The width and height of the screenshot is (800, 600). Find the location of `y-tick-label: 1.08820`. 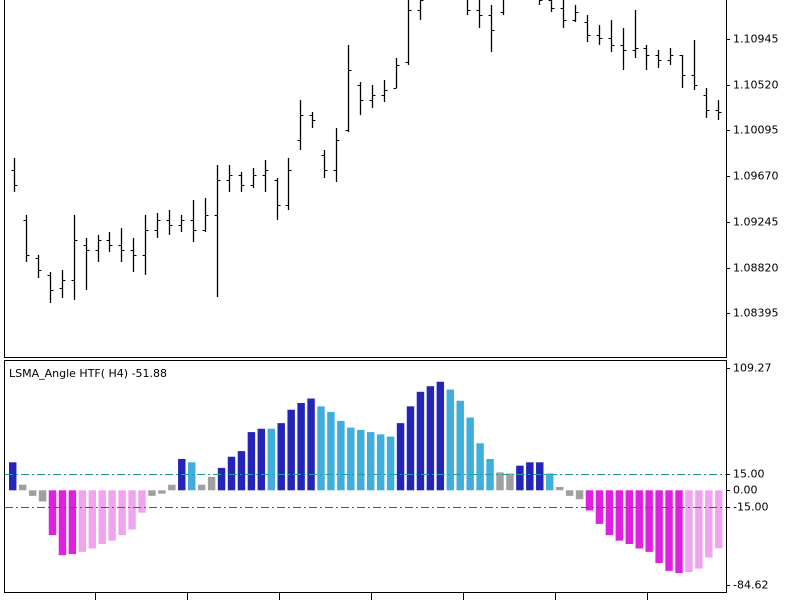

y-tick-label: 1.08820 is located at coordinates (756, 268).